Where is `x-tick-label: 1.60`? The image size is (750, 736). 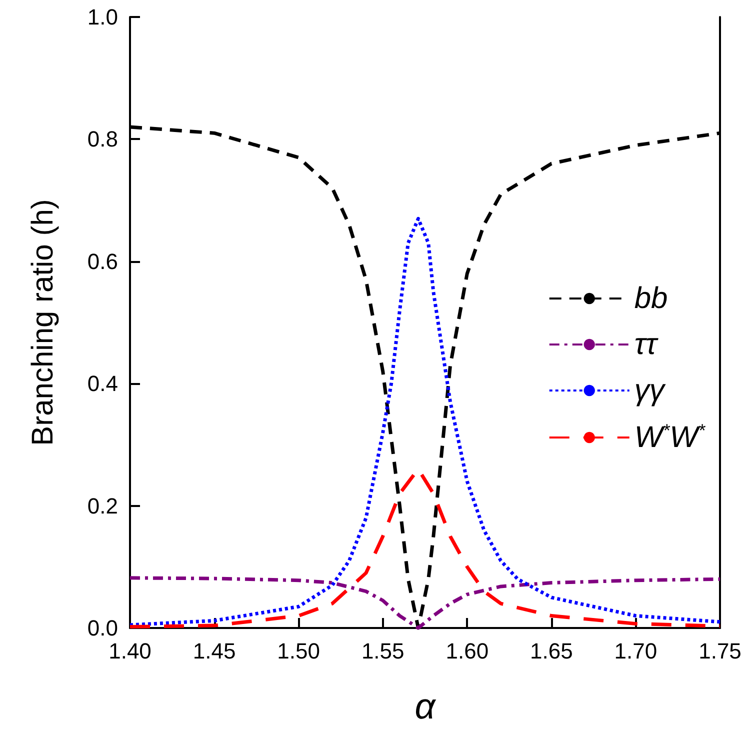
x-tick-label: 1.60 is located at coordinates (467, 651).